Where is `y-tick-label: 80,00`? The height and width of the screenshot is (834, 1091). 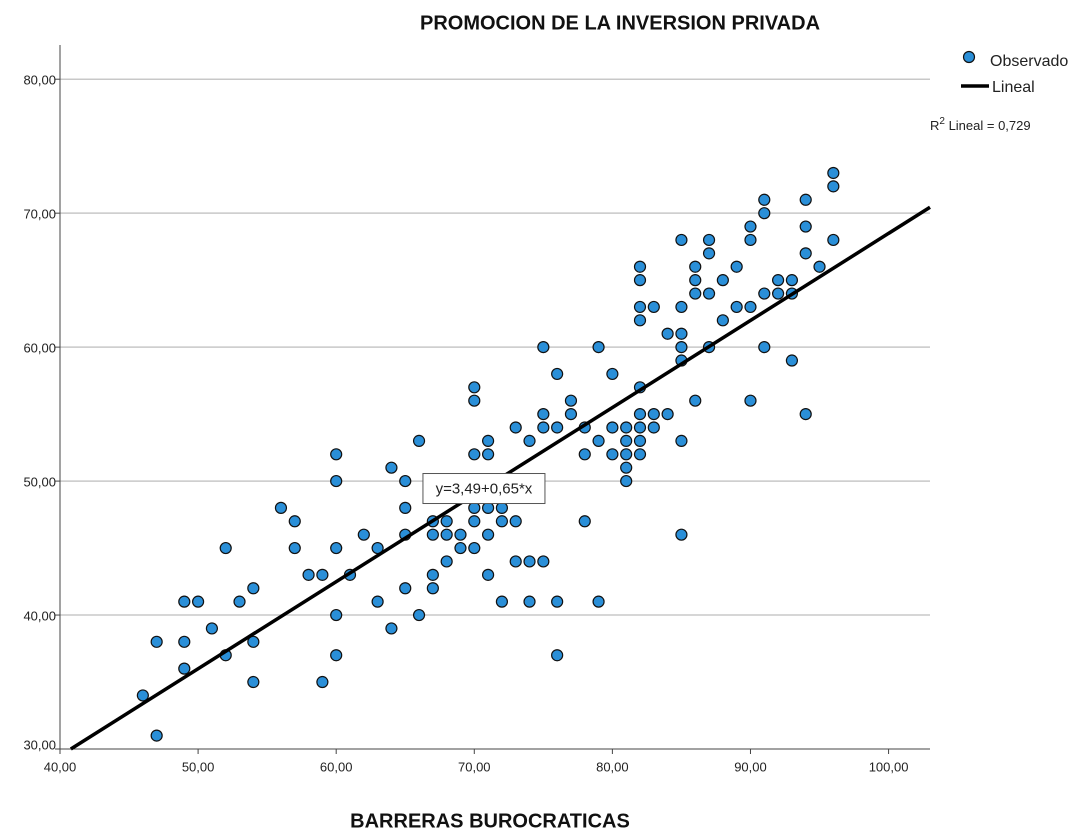
y-tick-label: 80,00 is located at coordinates (39, 80).